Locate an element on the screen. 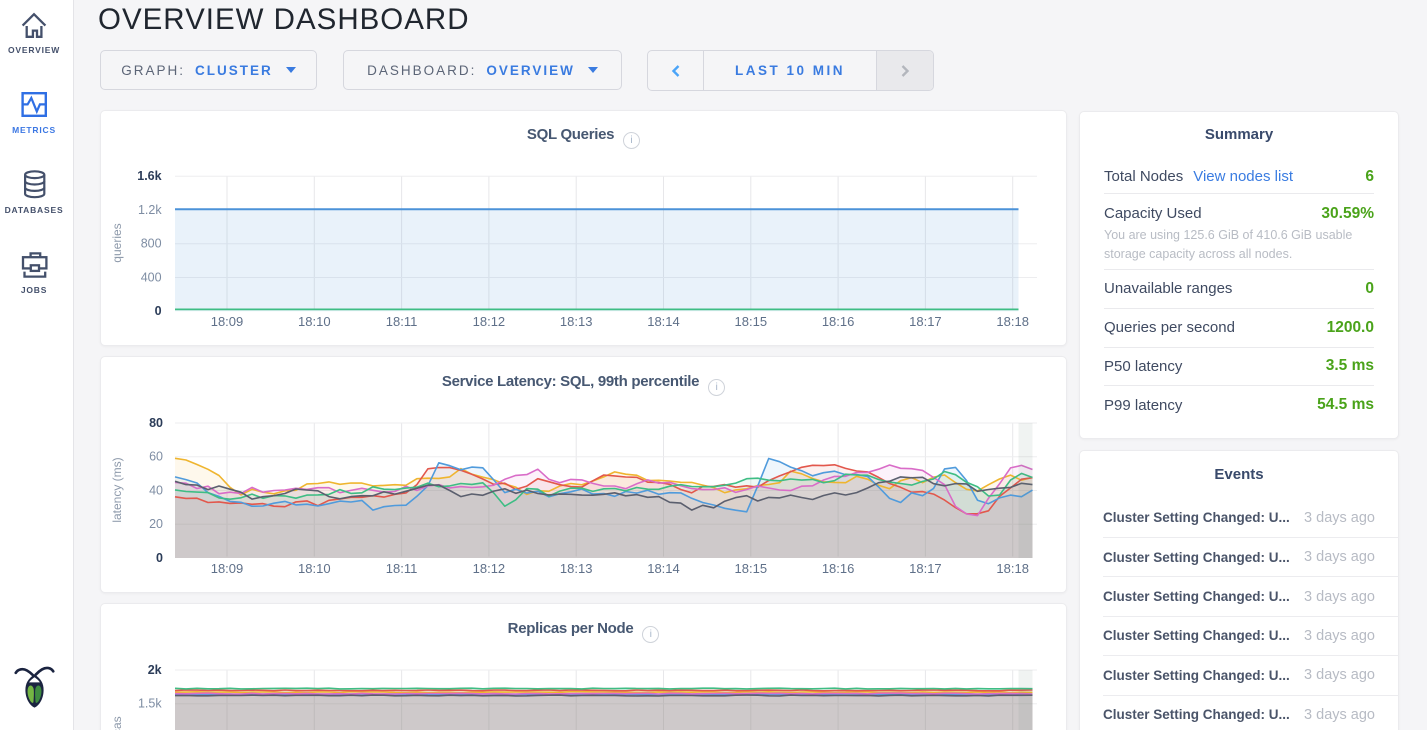 This screenshot has width=1427, height=730. svg-text: 2k is located at coordinates (155, 670).